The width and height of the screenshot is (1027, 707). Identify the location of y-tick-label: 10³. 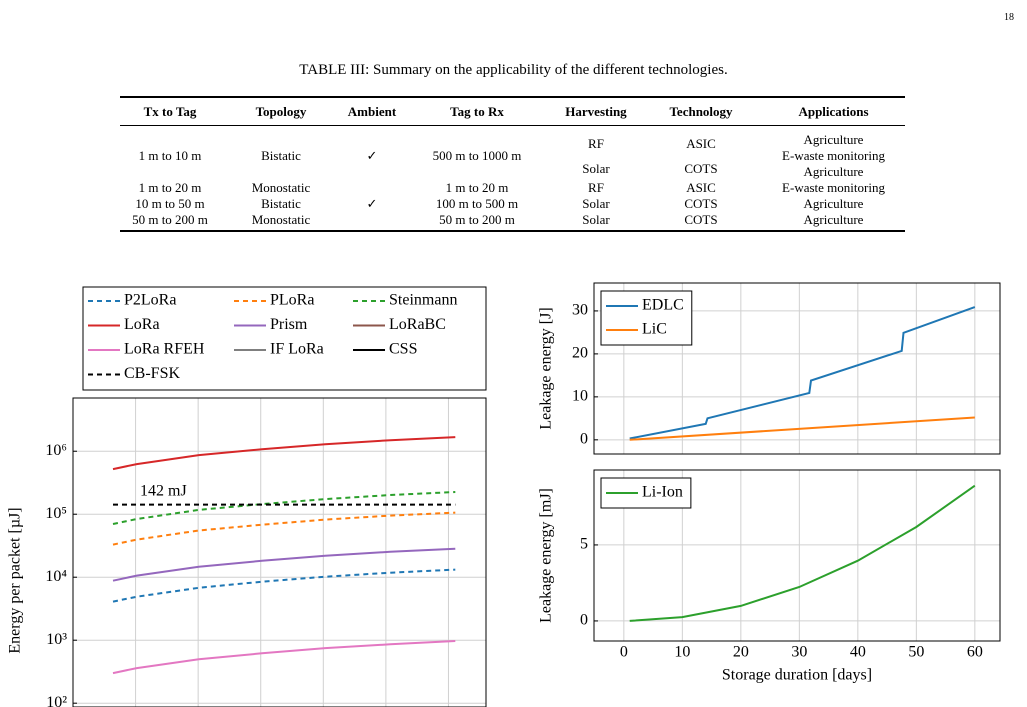
(56, 639).